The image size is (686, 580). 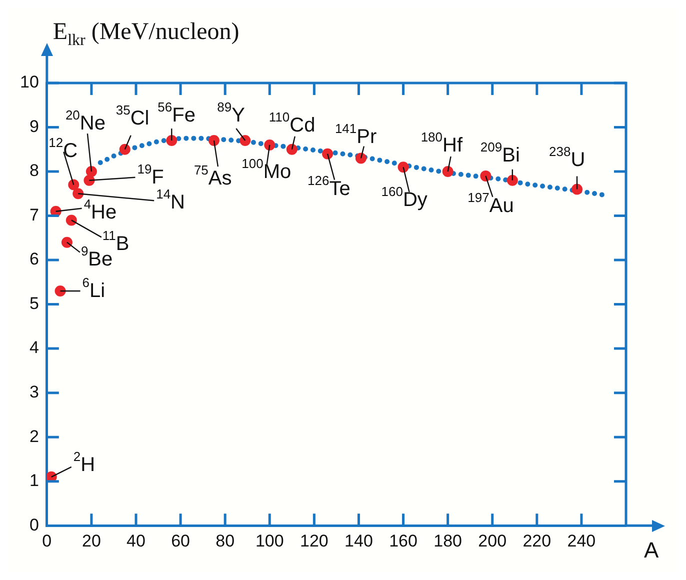 I want to click on y-tick-label: 1, so click(x=34, y=480).